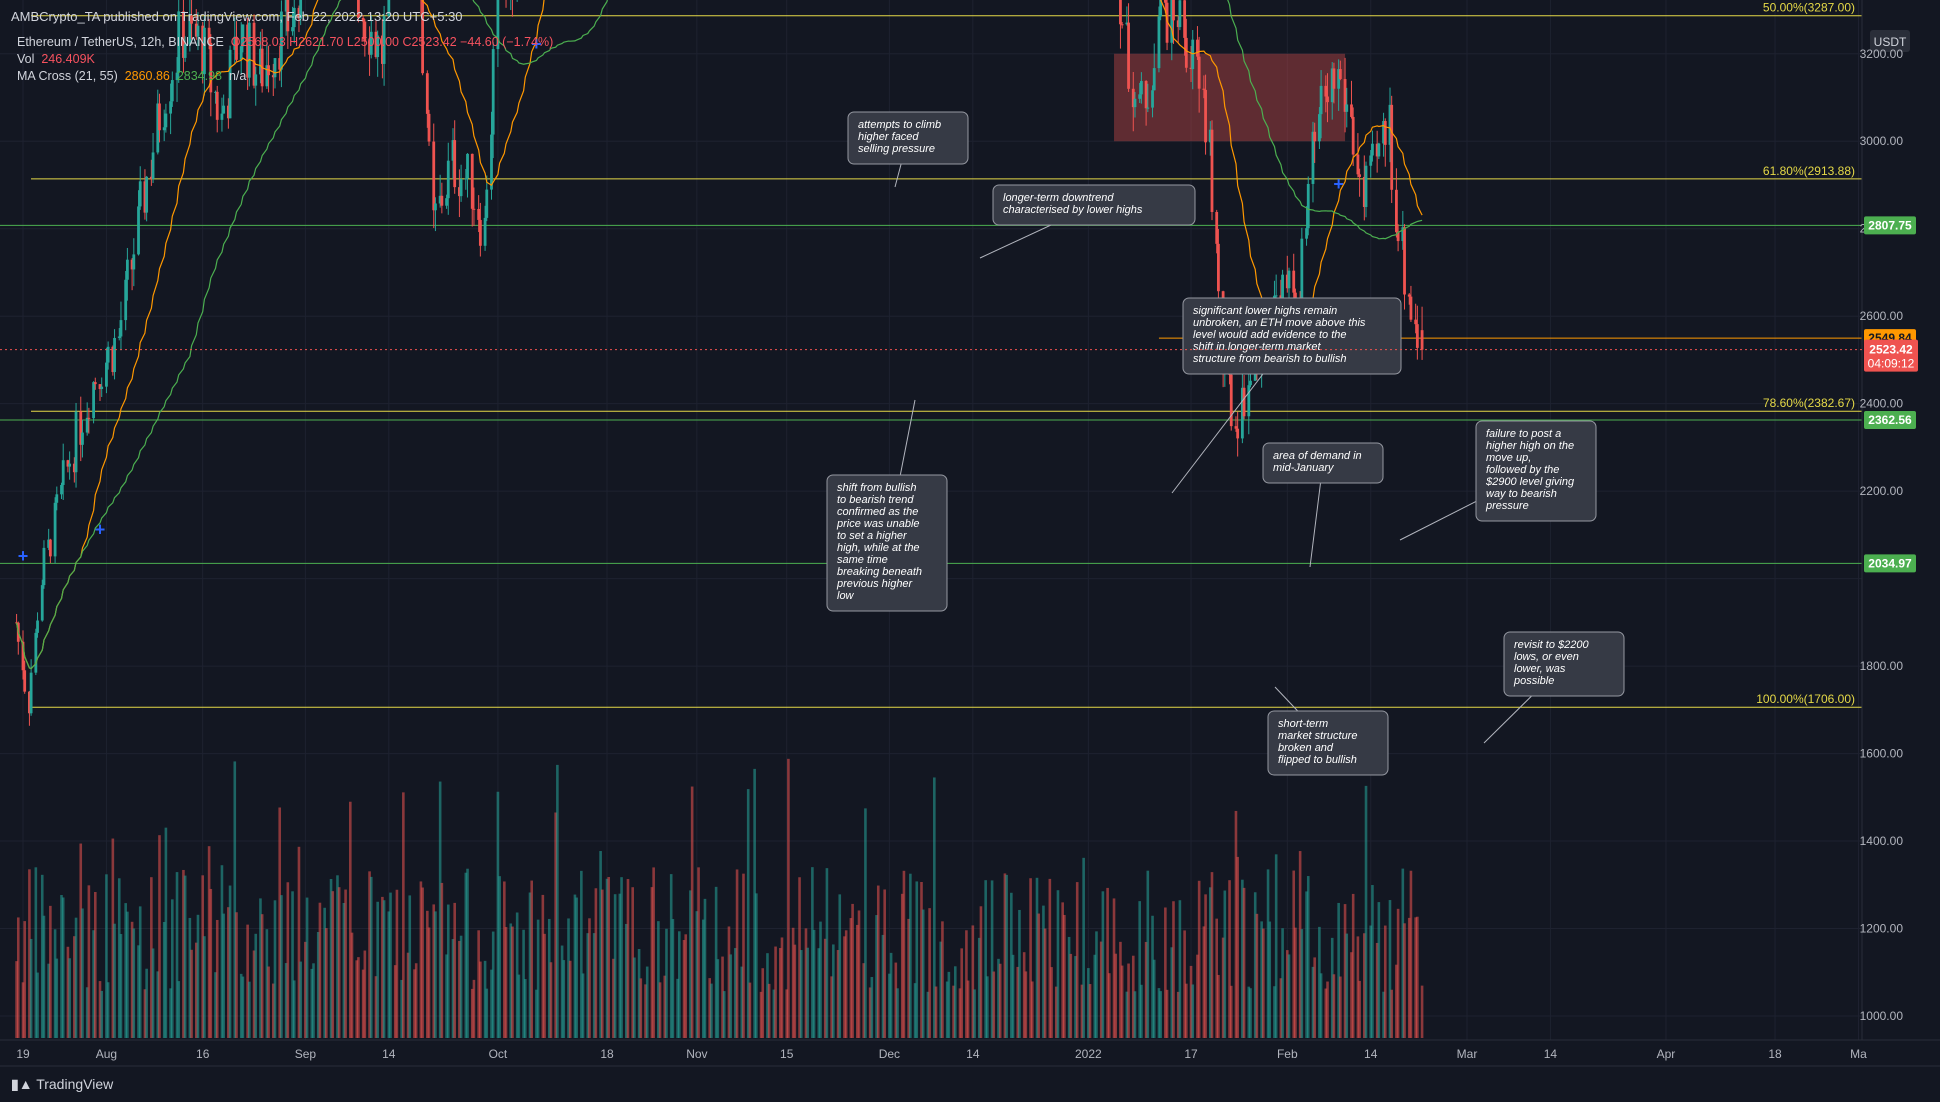 The width and height of the screenshot is (1940, 1102). Describe the element at coordinates (1564, 664) in the screenshot. I see `callout-box` at that location.